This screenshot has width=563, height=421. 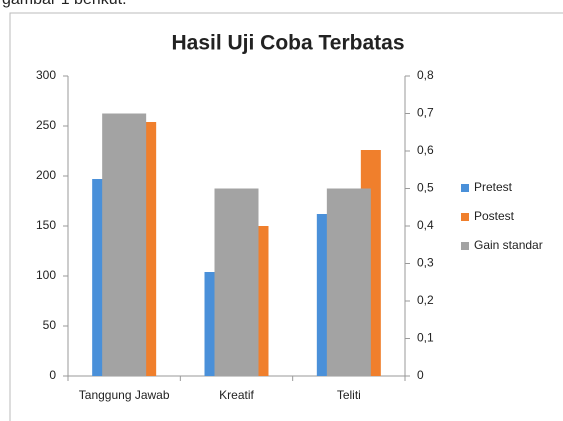 I want to click on y-tick-label: 200, so click(x=46, y=175).